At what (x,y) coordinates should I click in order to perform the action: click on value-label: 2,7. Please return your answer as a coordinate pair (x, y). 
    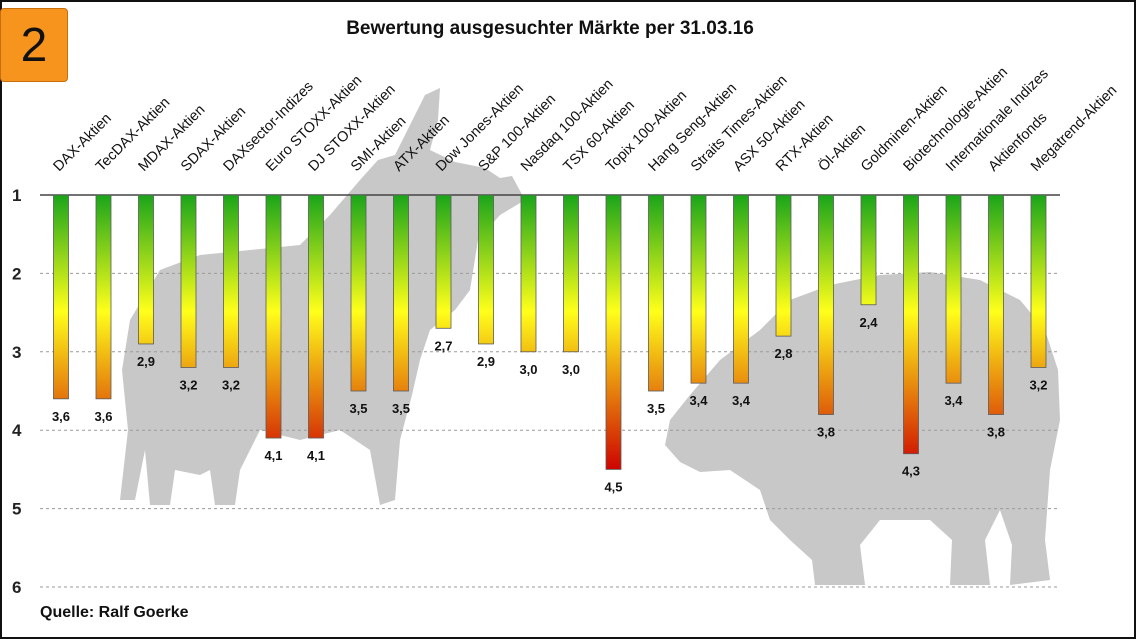
    Looking at the image, I should click on (443, 345).